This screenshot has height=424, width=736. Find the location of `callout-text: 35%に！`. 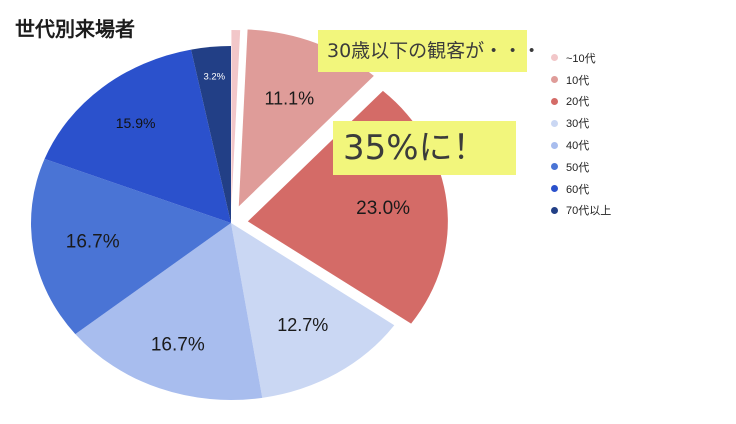

callout-text: 35%に！ is located at coordinates (415, 148).